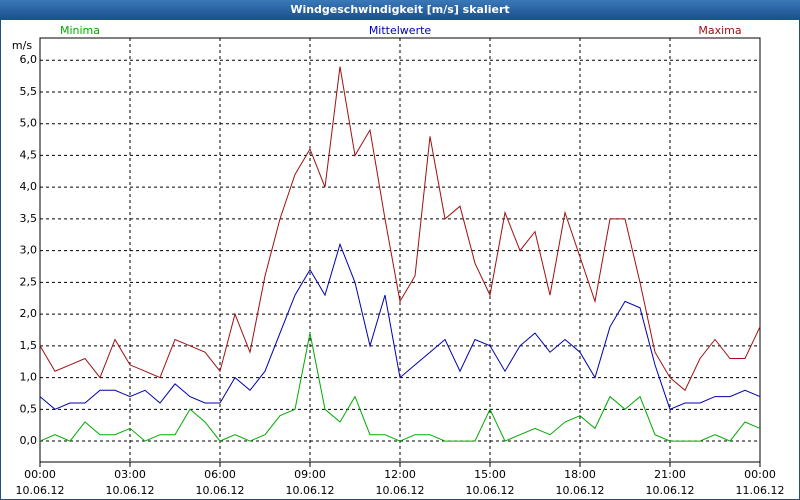 The width and height of the screenshot is (800, 500). Describe the element at coordinates (29, 250) in the screenshot. I see `y-tick-label: 3,0` at that location.